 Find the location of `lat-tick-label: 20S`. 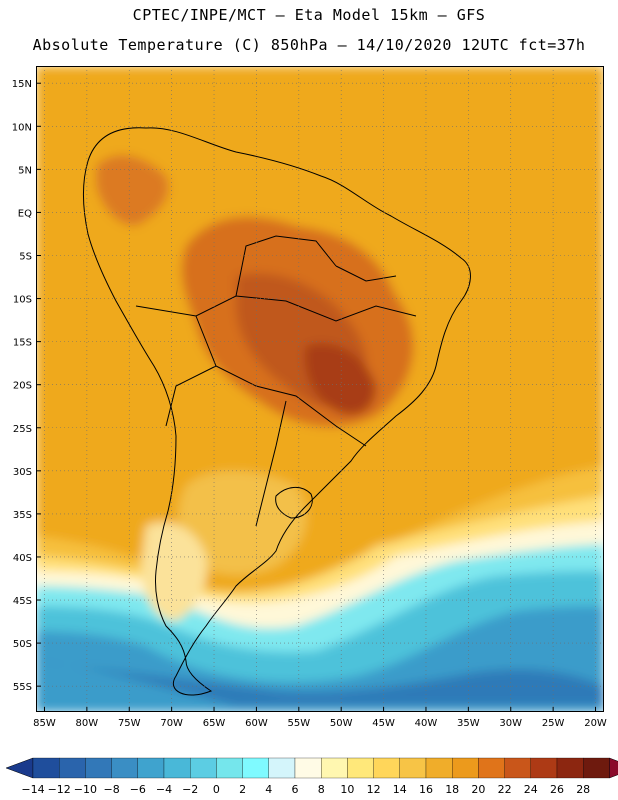

lat-tick-label: 20S is located at coordinates (22, 386).